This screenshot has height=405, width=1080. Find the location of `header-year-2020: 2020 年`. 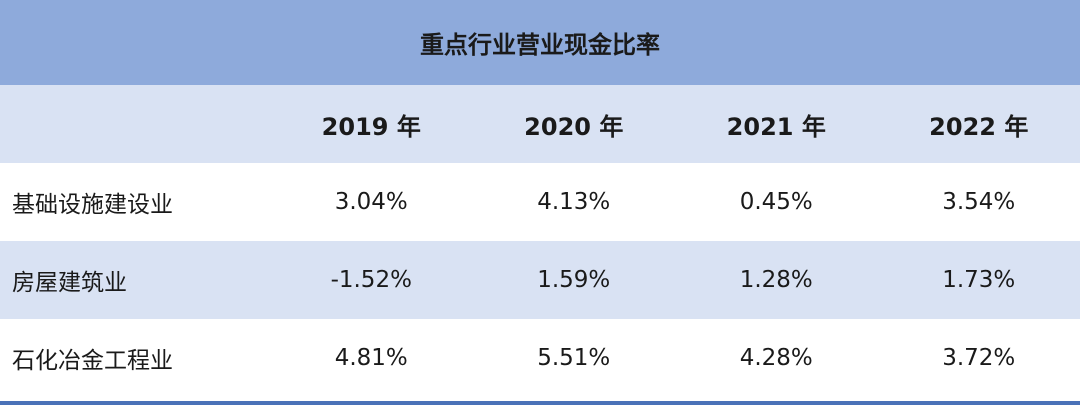

header-year-2020: 2020 年 is located at coordinates (574, 126).